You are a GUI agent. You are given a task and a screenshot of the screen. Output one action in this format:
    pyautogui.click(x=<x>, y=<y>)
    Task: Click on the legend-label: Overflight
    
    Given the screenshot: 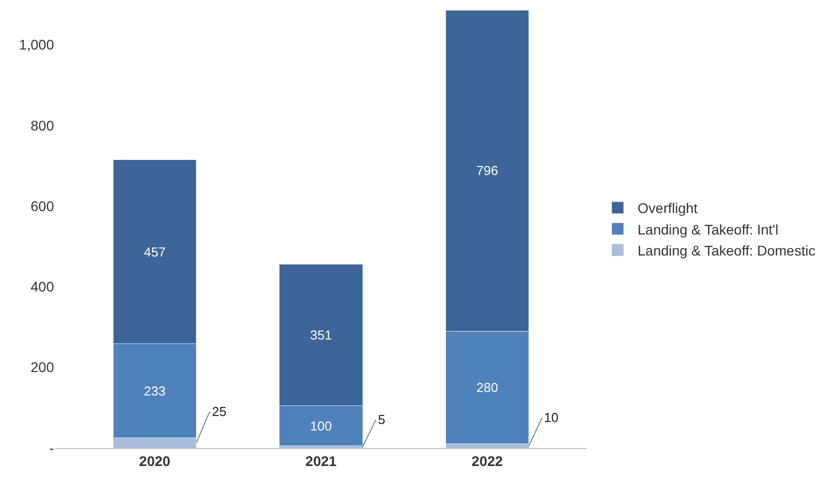 What is the action you would take?
    pyautogui.click(x=668, y=208)
    